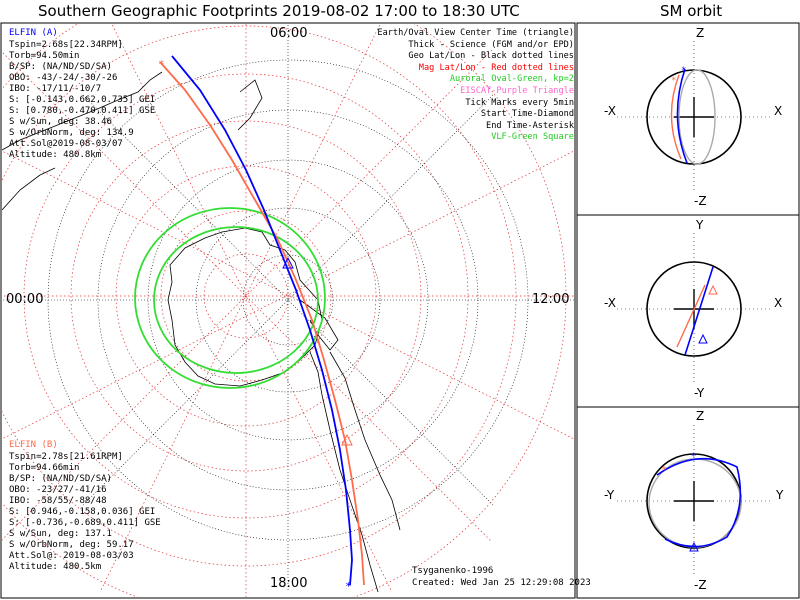  I want to click on sm2-left: -X, so click(610, 303).